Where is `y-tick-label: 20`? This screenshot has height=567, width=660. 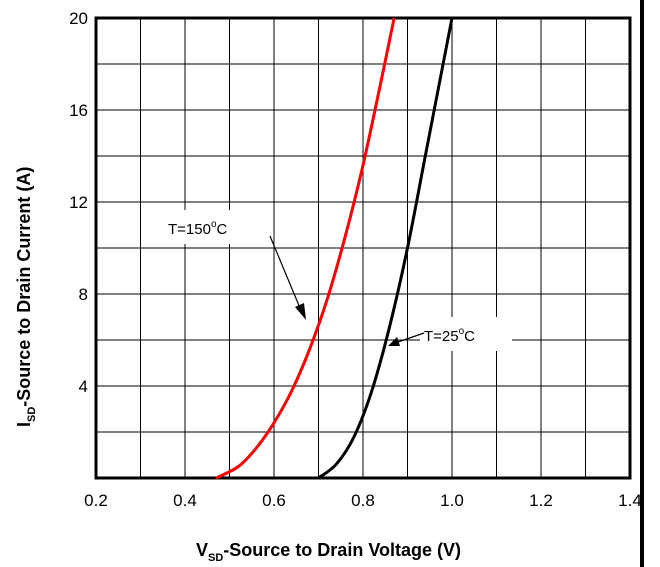 y-tick-label: 20 is located at coordinates (78, 18).